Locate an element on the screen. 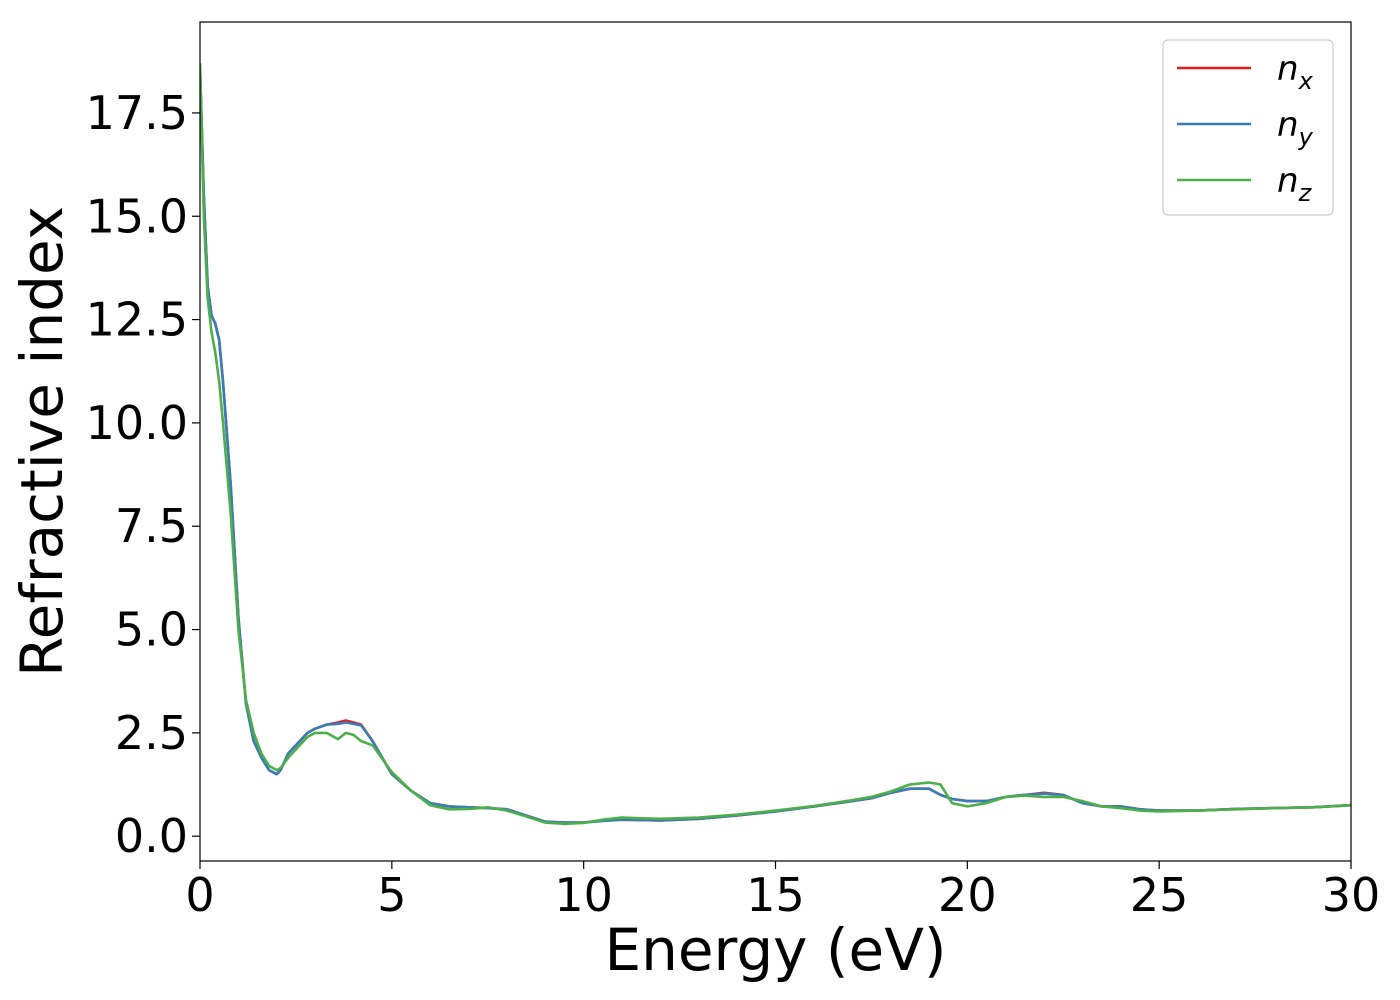  x-axis-title: Energy (eV) is located at coordinates (775, 950).